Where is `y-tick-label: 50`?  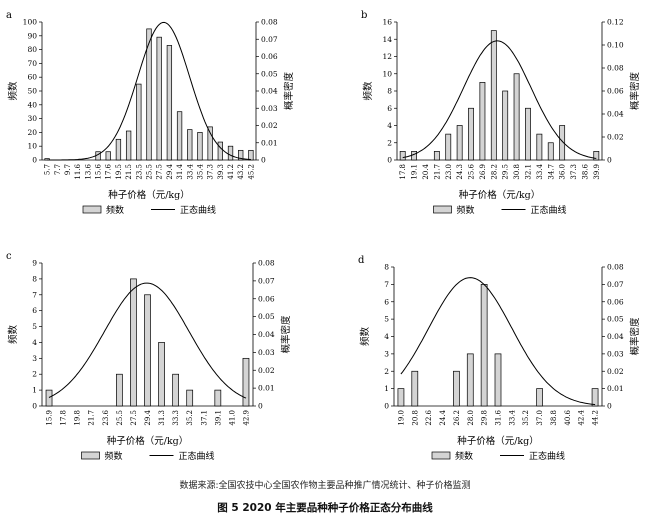 y-tick-label: 50 is located at coordinates (32, 91).